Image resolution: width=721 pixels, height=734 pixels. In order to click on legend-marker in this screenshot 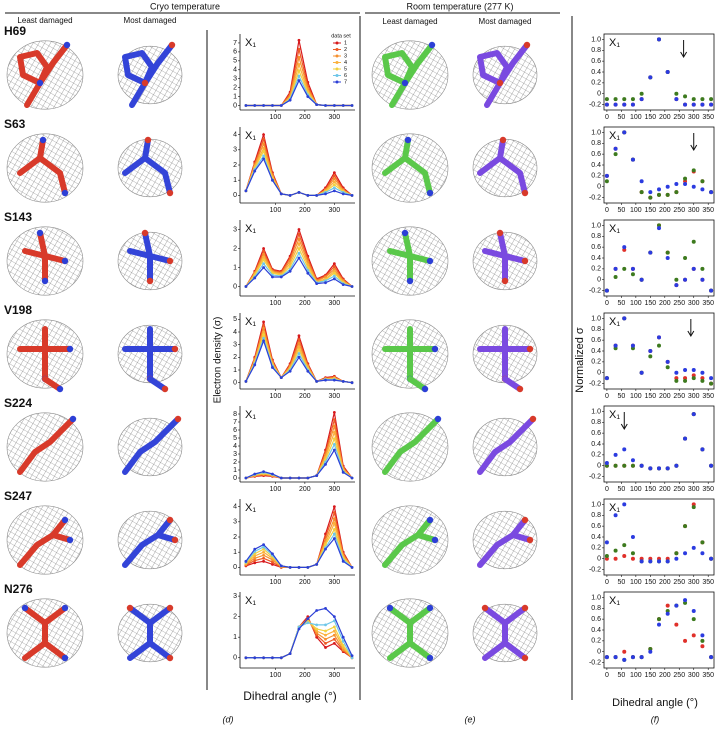, I will do `click(337, 82)`.